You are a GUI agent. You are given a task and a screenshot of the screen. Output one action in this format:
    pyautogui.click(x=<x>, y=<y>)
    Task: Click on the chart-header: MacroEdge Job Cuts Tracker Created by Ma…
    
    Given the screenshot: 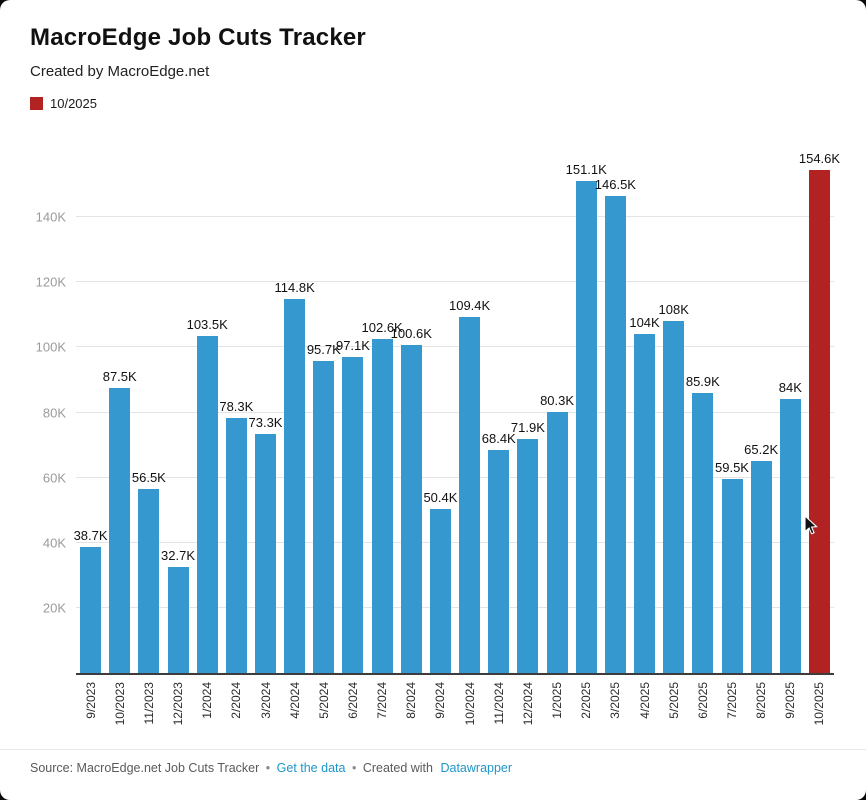 What is the action you would take?
    pyautogui.click(x=434, y=67)
    